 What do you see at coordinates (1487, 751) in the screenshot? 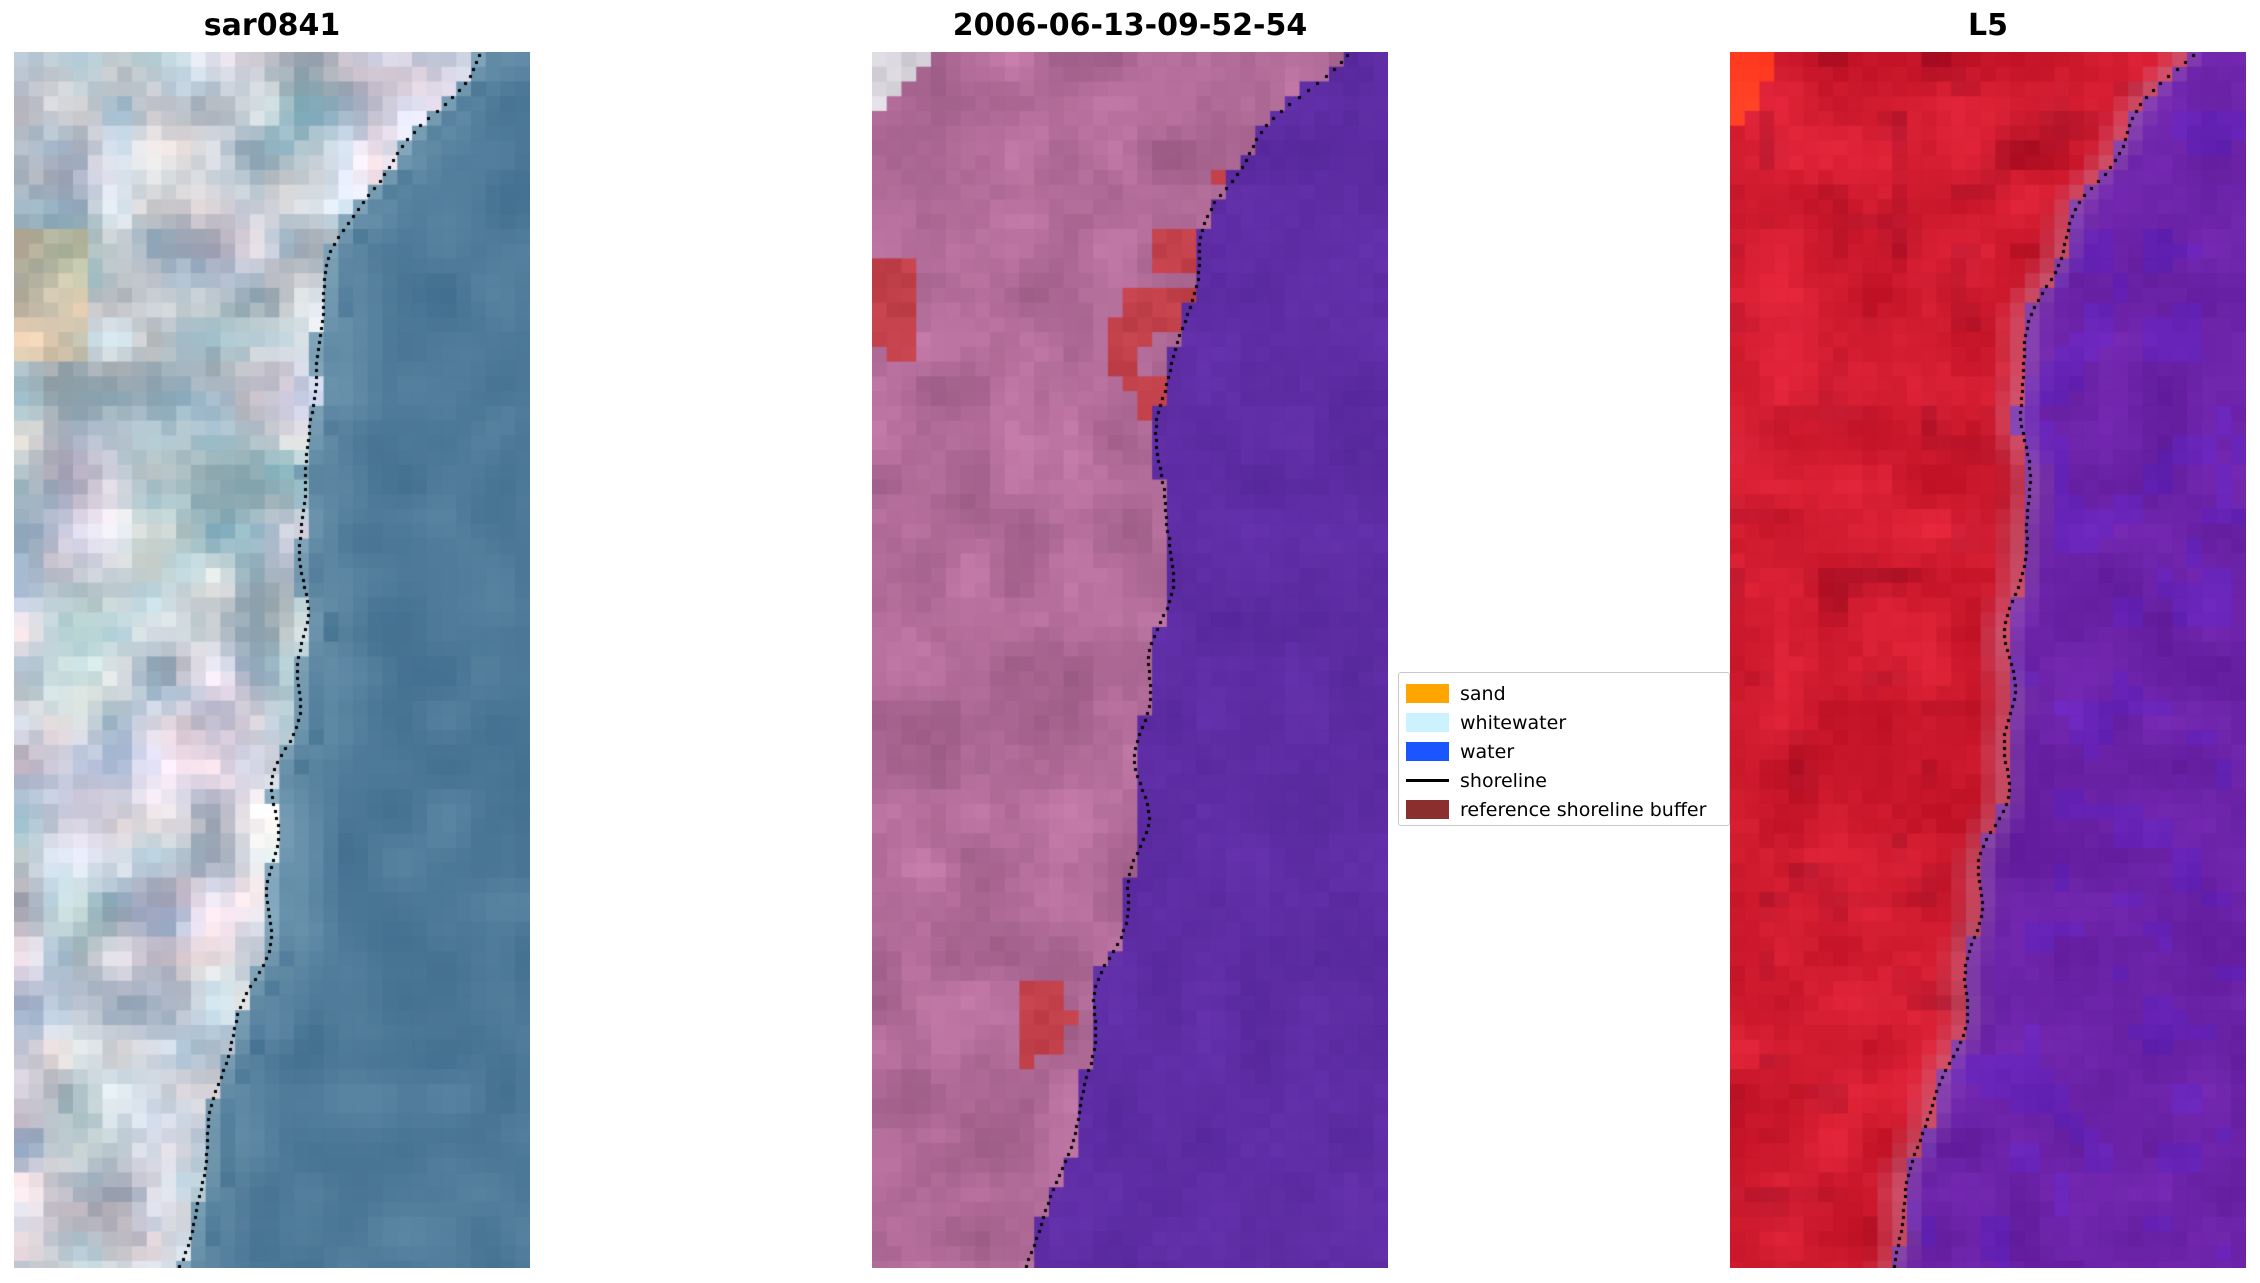
I see `legend-label: water` at bounding box center [1487, 751].